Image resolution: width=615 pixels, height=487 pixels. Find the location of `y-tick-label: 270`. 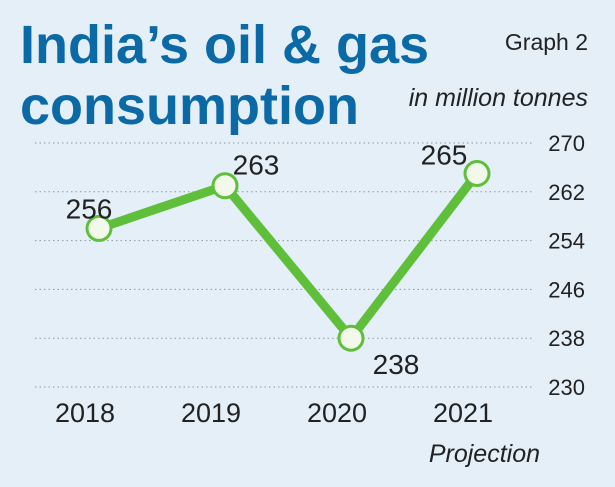

y-tick-label: 270 is located at coordinates (566, 143).